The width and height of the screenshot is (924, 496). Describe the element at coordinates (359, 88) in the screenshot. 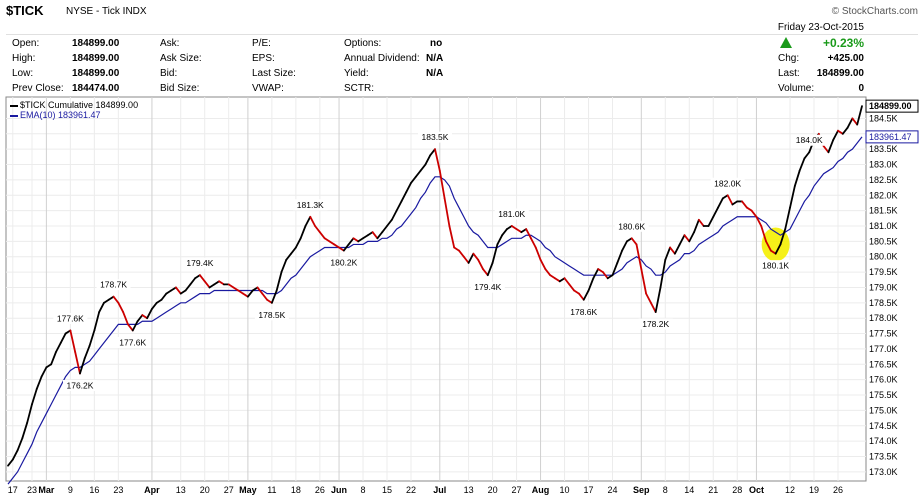

I see `sctr-label: SCTR:` at that location.